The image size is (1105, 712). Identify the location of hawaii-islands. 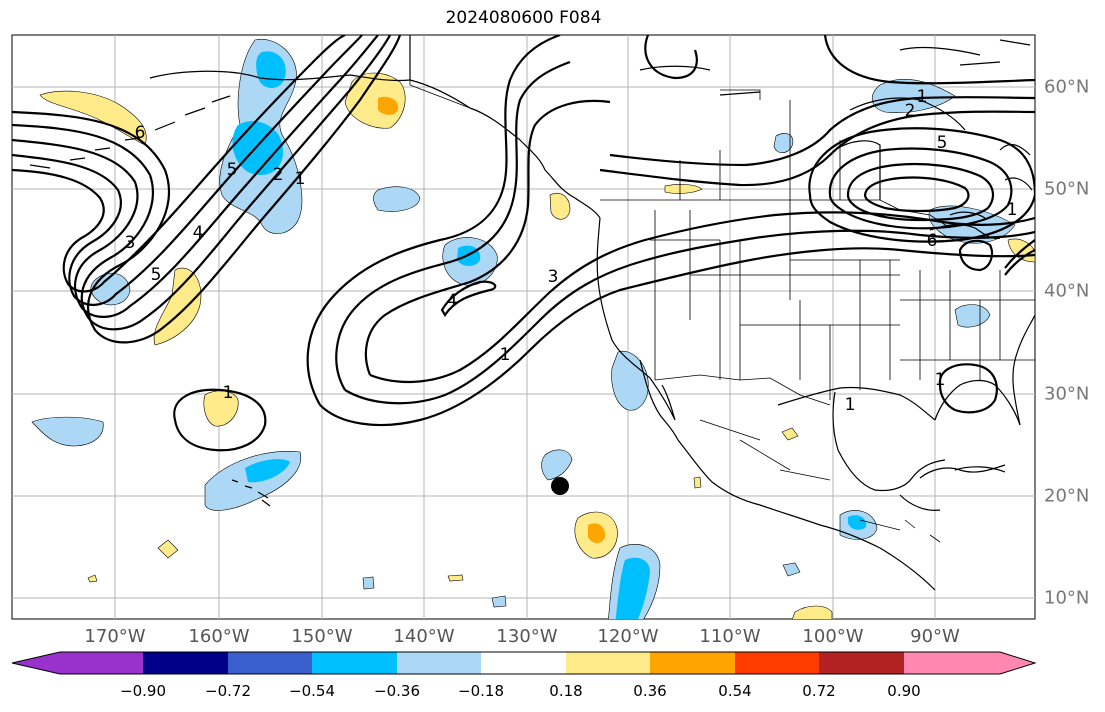
(251, 493).